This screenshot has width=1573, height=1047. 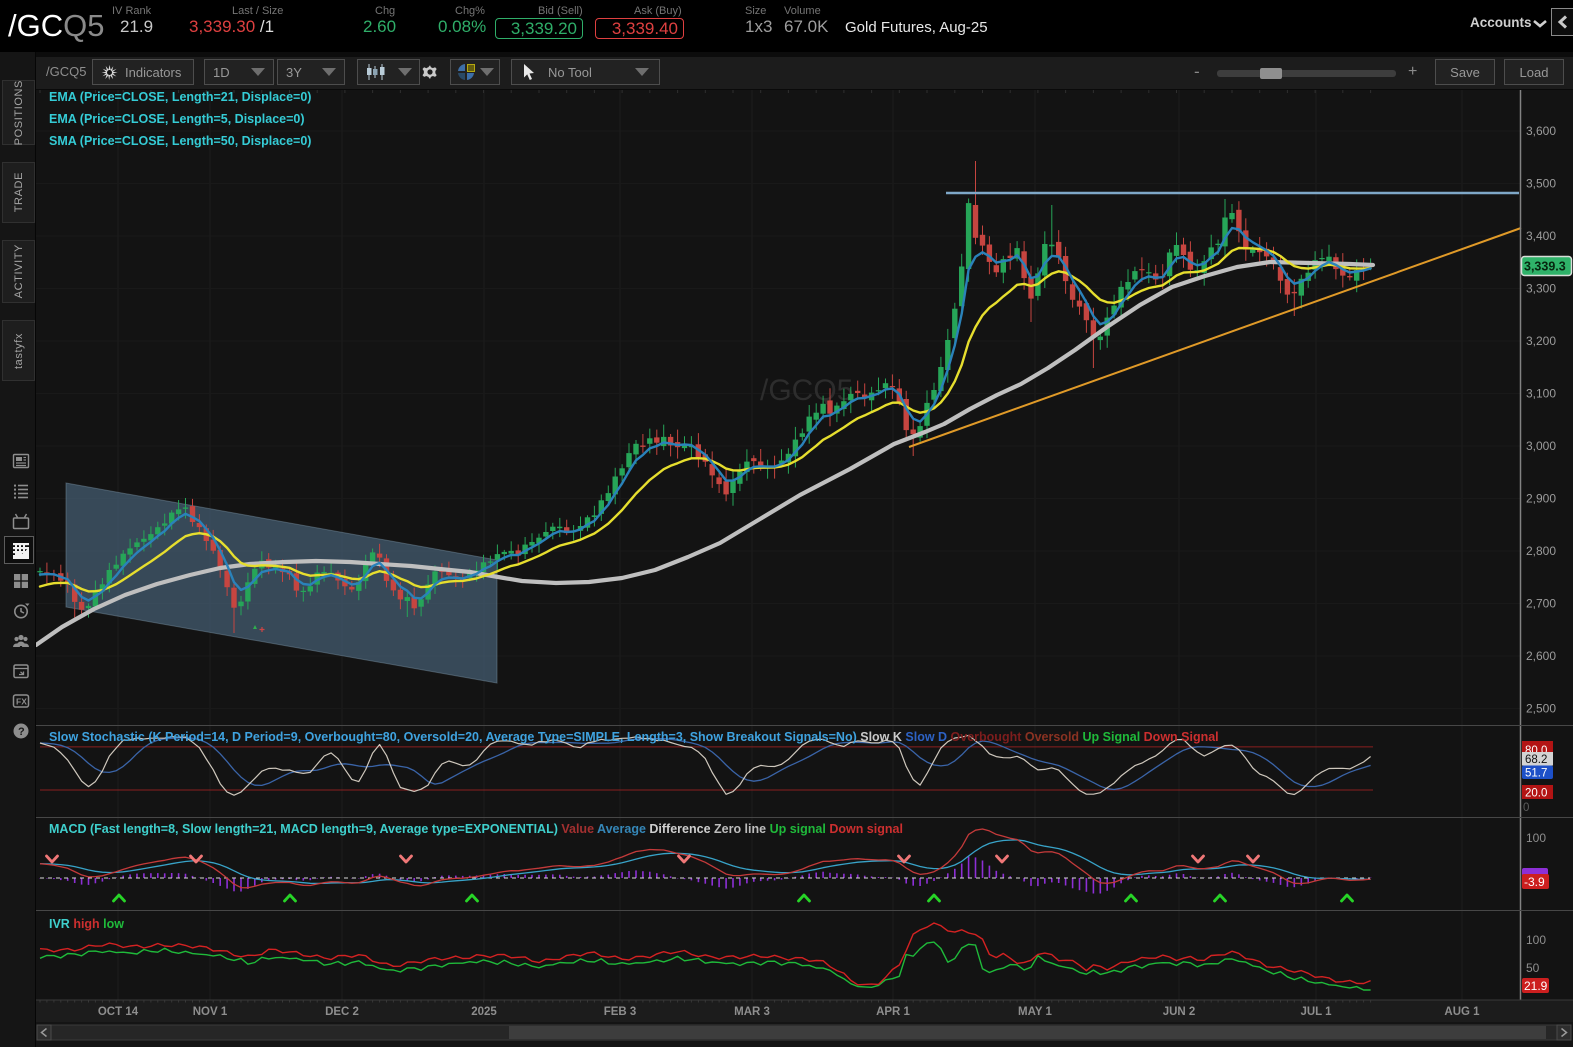 What do you see at coordinates (180, 97) in the screenshot?
I see `svg-text:EMA (Price=CLOSE, Length=21, D: EMA (Price=CLOSE, Length=21, Displace=0)` at bounding box center [180, 97].